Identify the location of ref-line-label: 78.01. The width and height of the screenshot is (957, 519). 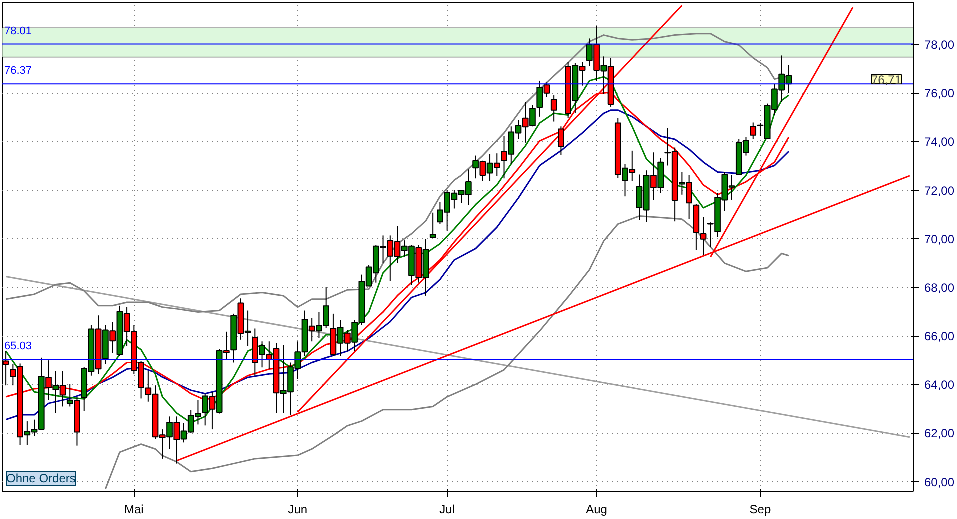
(18, 31).